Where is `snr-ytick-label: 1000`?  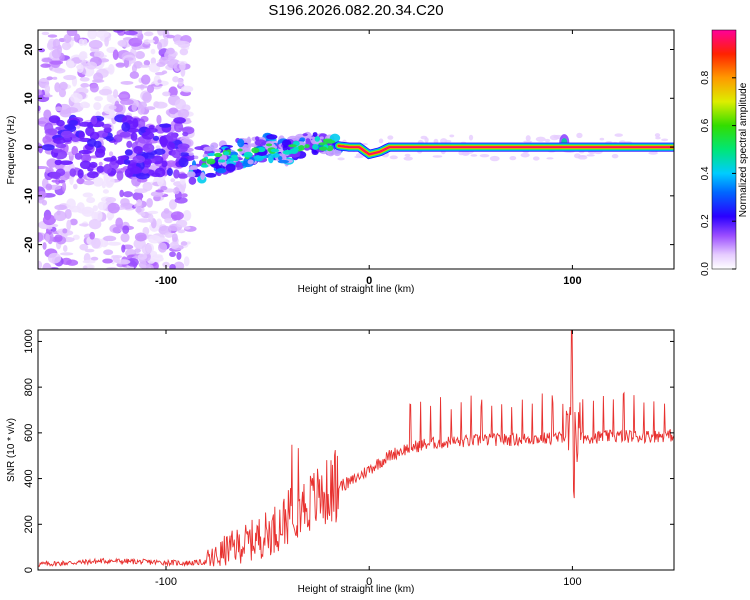 snr-ytick-label: 1000 is located at coordinates (29, 341).